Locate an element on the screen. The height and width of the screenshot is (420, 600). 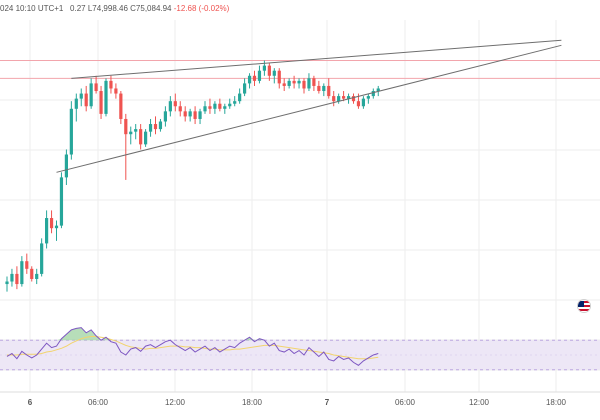
datetime: 024 10:10 UTC+1 is located at coordinates (32, 8).